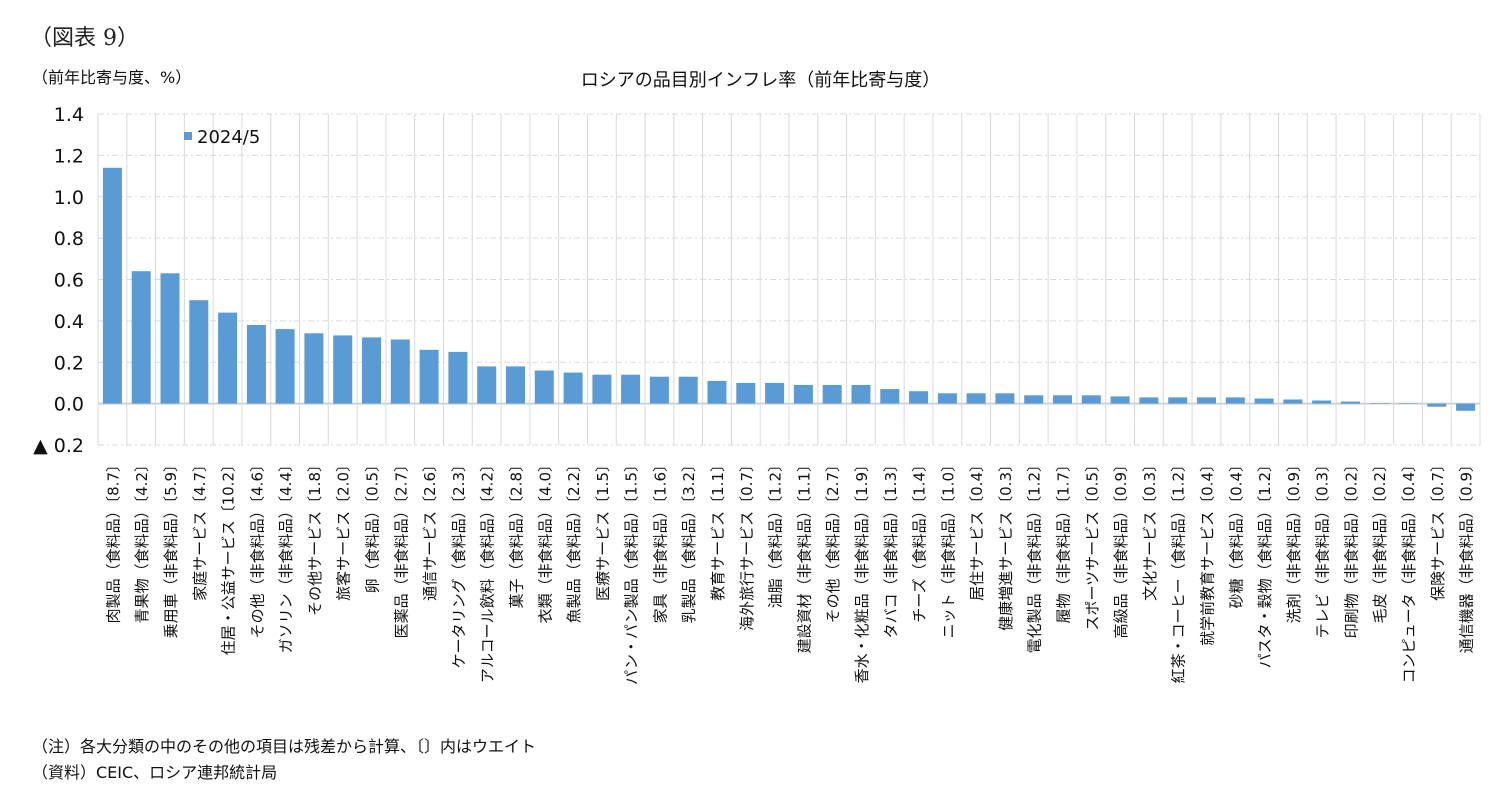 The width and height of the screenshot is (1511, 798). Describe the element at coordinates (488, 570) in the screenshot. I see `x-category-label: アルコール飲料（食料品）〔4.2〕` at that location.